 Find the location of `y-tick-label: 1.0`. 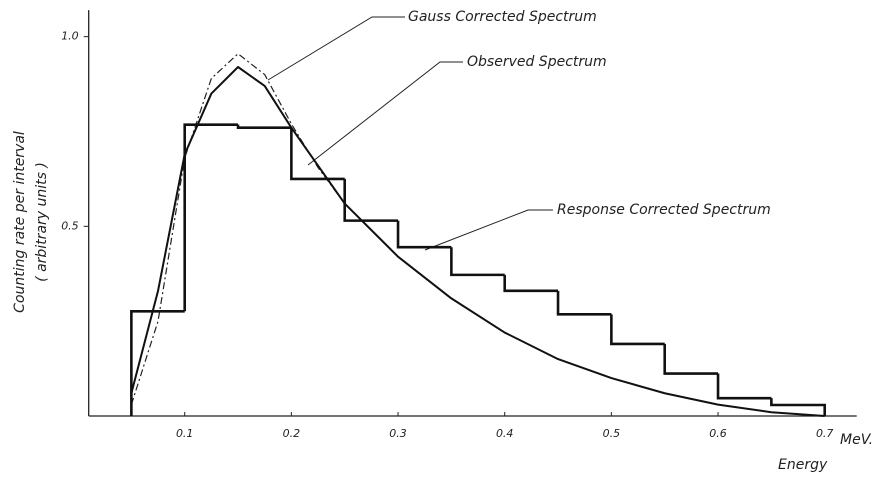

y-tick-label: 1.0 is located at coordinates (70, 36).